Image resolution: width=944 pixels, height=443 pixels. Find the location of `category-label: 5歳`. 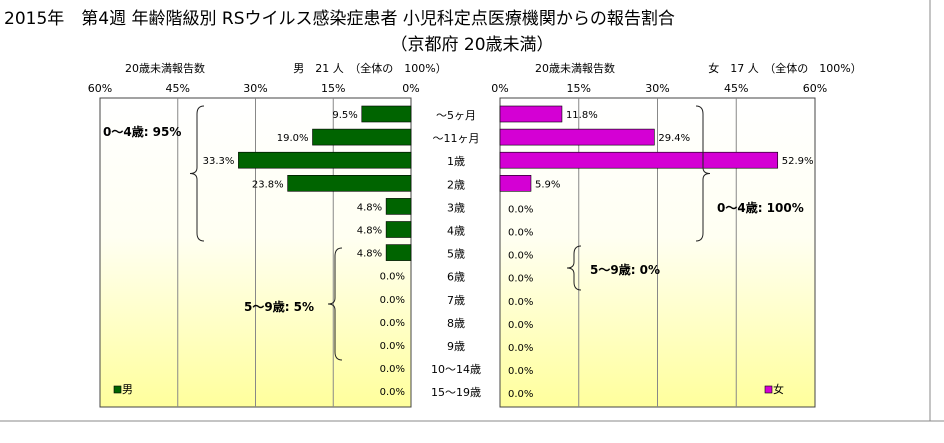

category-label: 5歳 is located at coordinates (456, 254).